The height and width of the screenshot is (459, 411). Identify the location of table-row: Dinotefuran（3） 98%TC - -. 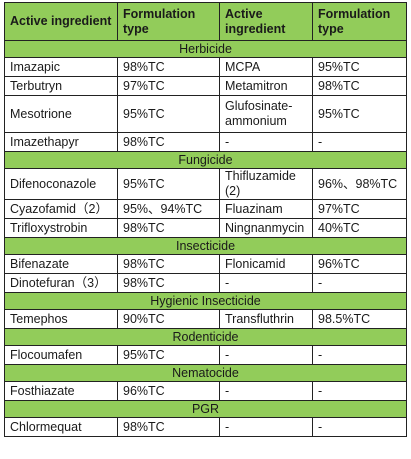
(205, 283).